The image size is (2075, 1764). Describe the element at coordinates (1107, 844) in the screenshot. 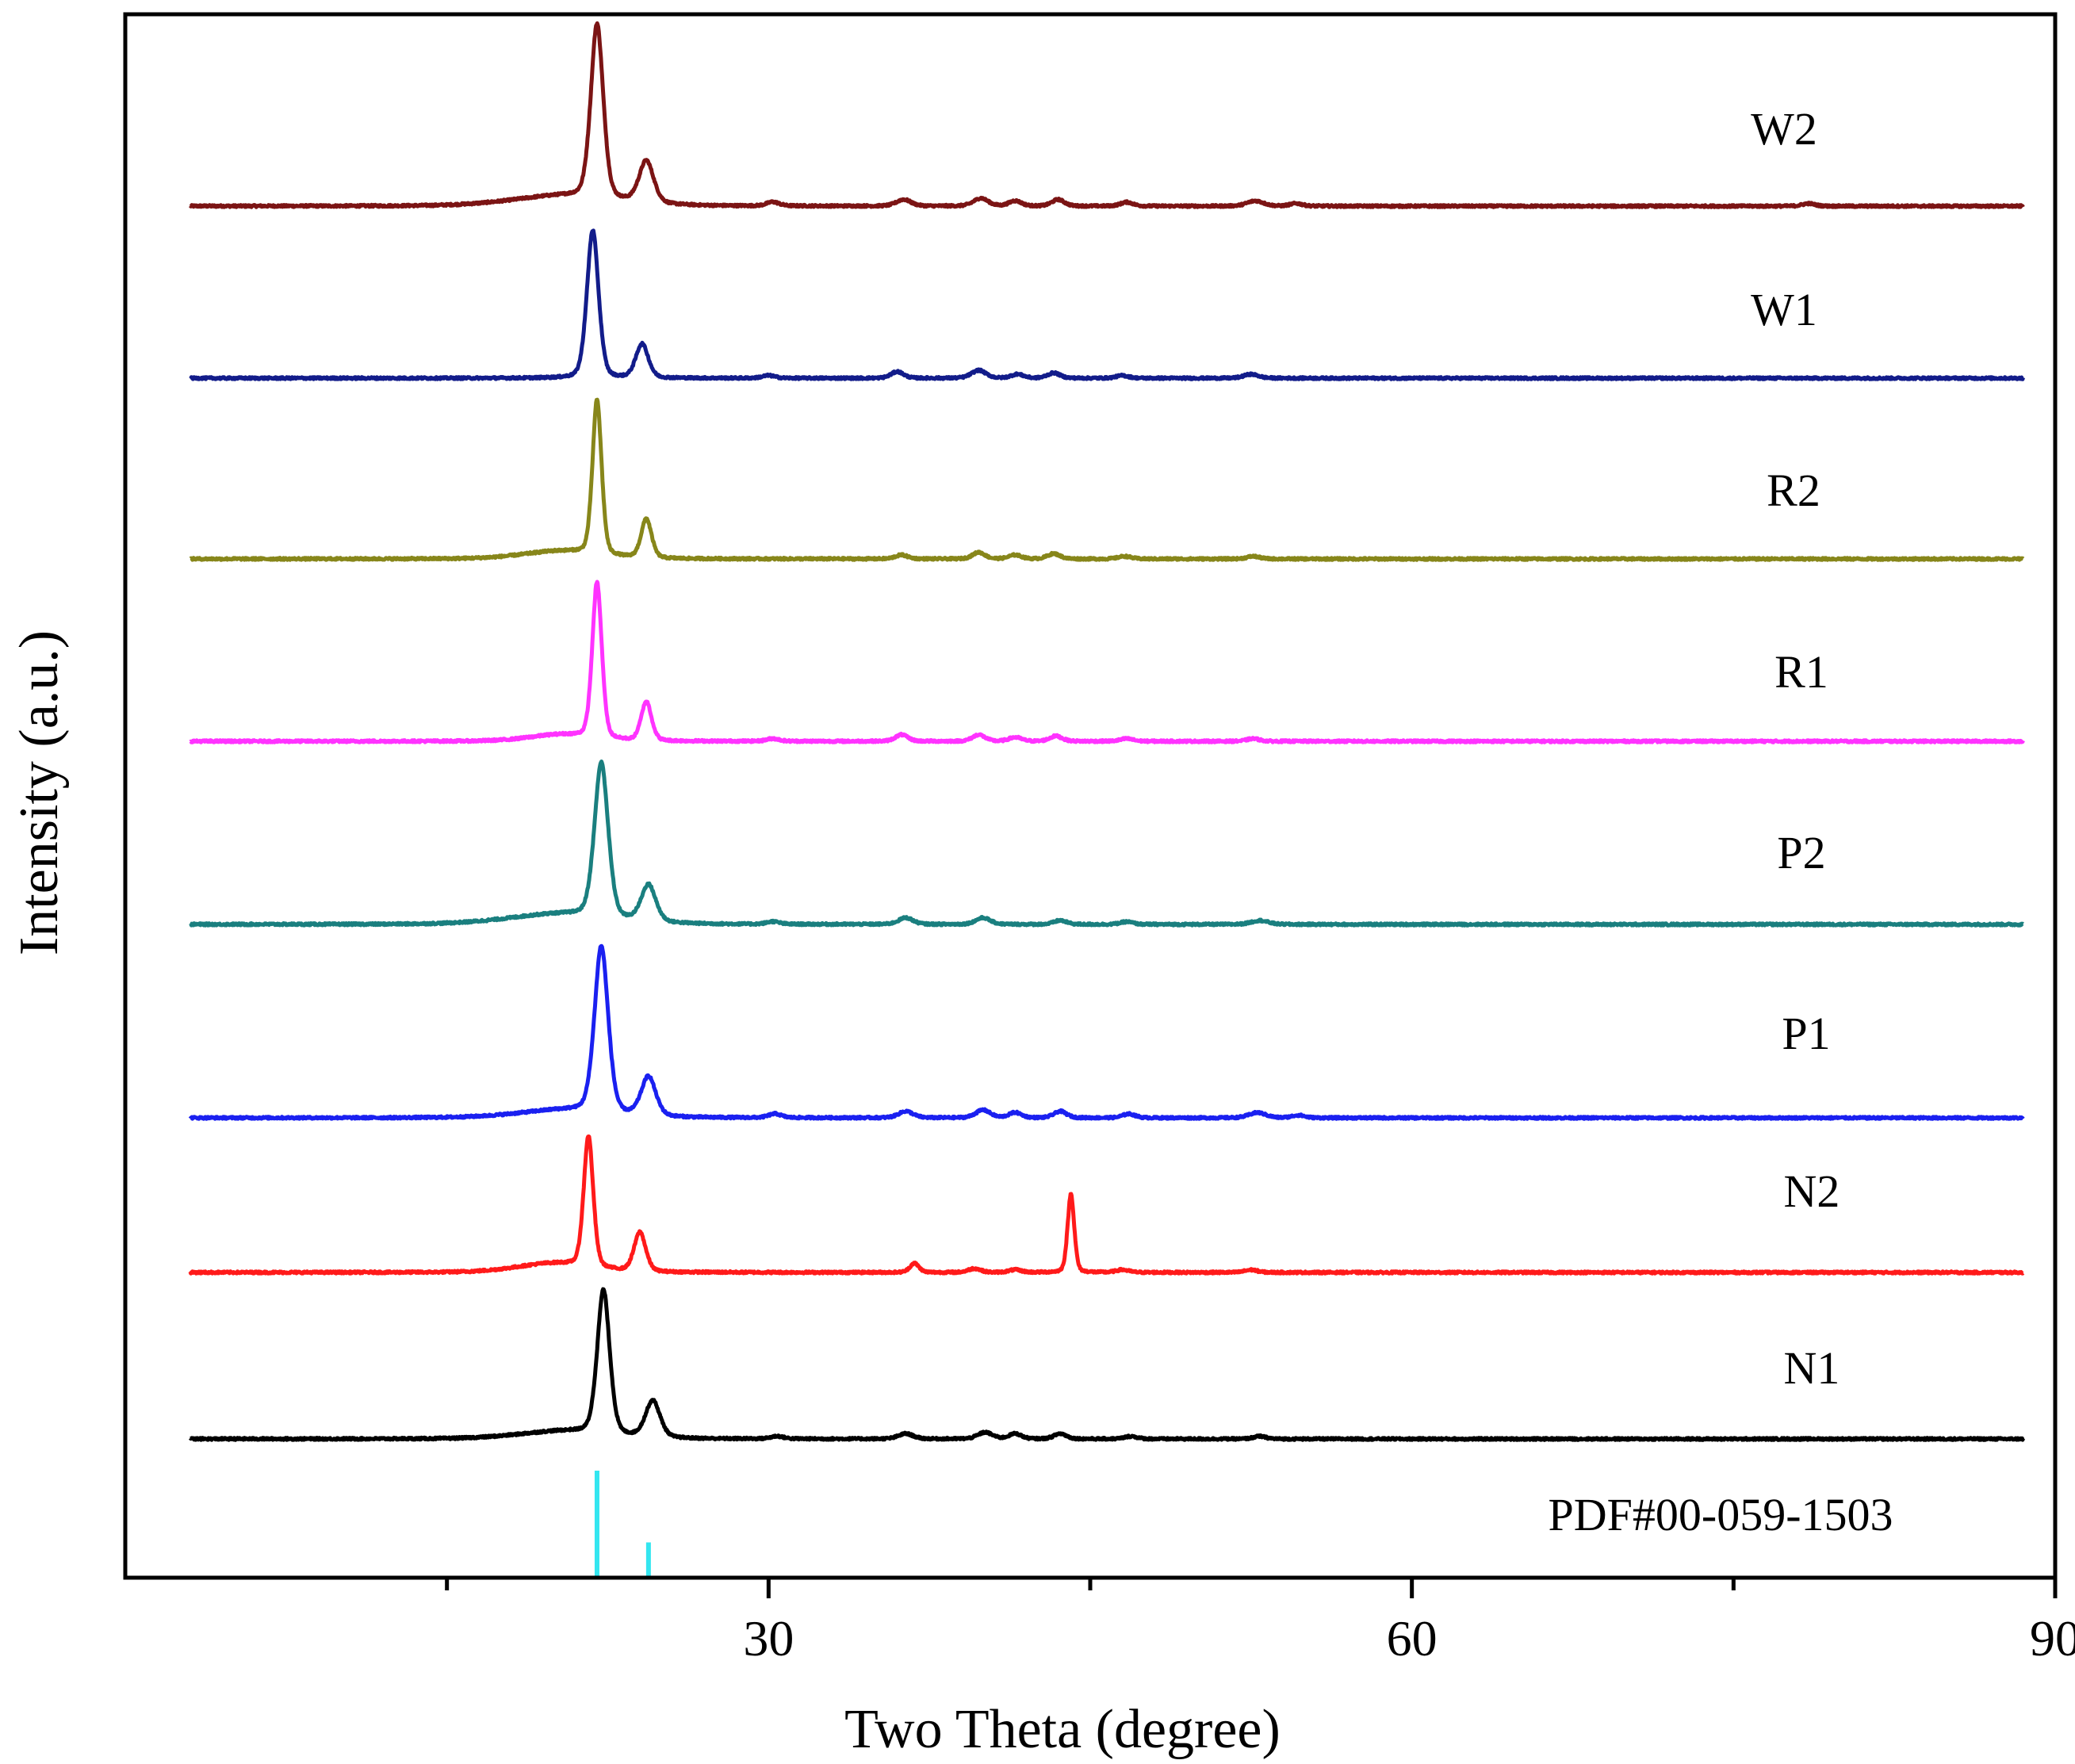

I see `series-line-p2` at that location.